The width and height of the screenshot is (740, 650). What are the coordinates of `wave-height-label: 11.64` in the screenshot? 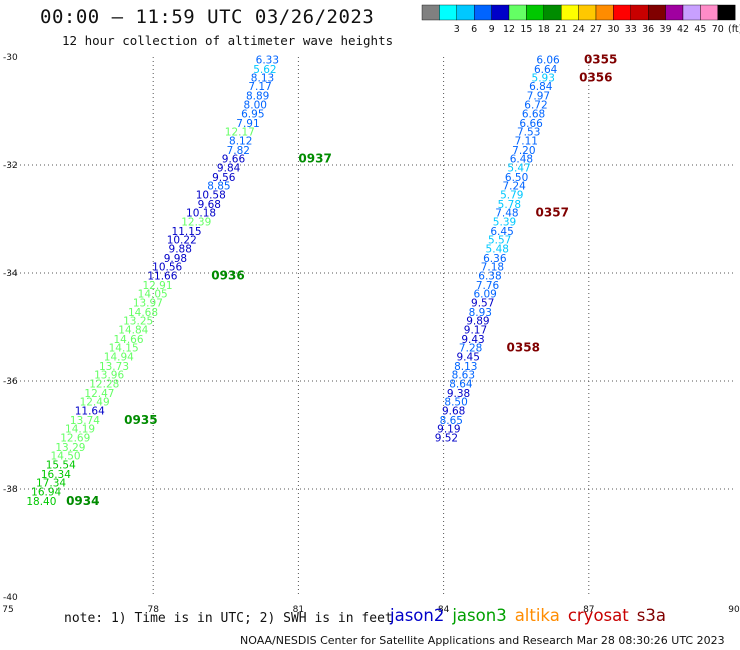 It's located at (90, 412).